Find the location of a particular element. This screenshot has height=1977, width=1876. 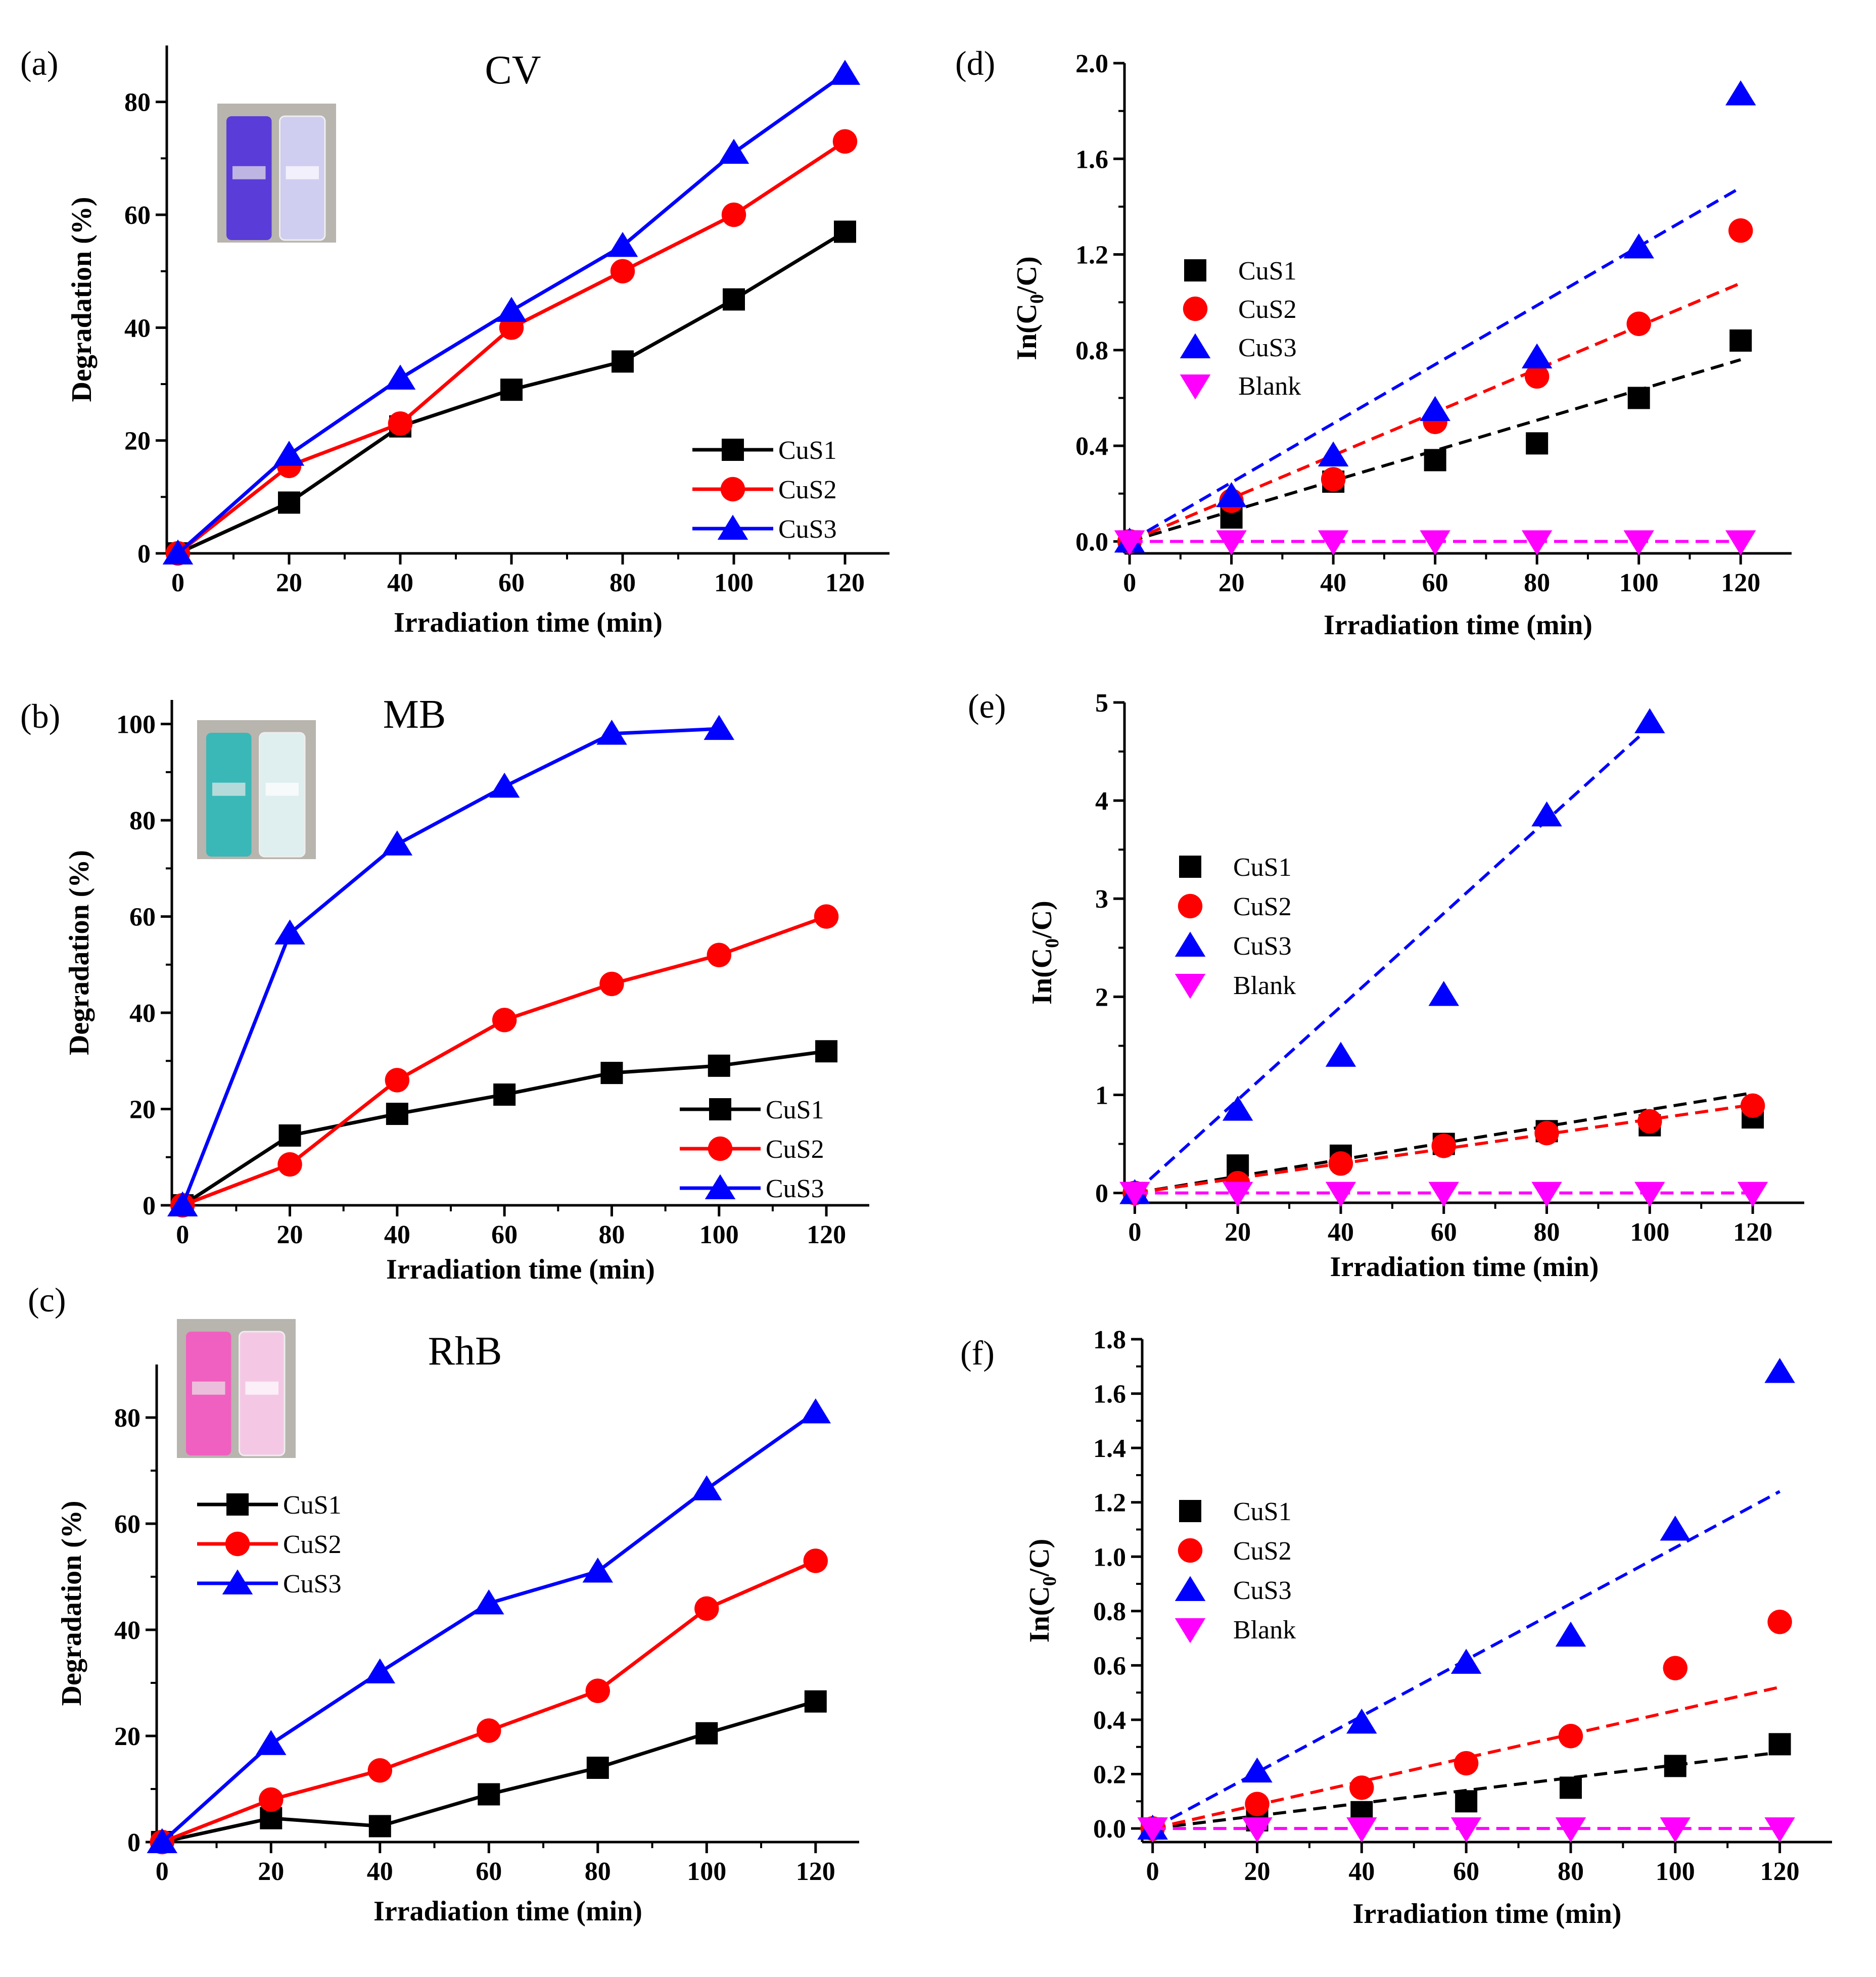

y-tick-label: 2.0 is located at coordinates (1091, 64).